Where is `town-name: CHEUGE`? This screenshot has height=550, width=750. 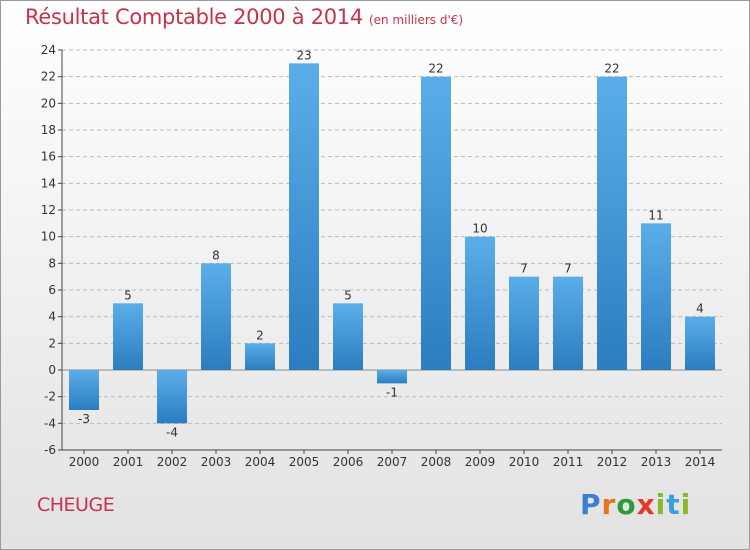 town-name: CHEUGE is located at coordinates (76, 505).